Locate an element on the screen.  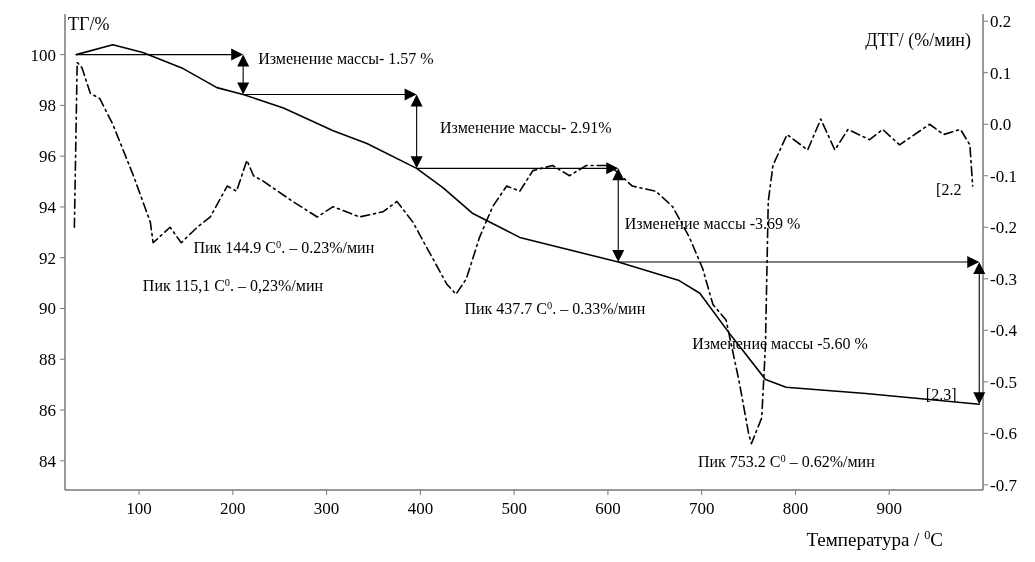
x-tick-label: 300 is located at coordinates (326, 508).